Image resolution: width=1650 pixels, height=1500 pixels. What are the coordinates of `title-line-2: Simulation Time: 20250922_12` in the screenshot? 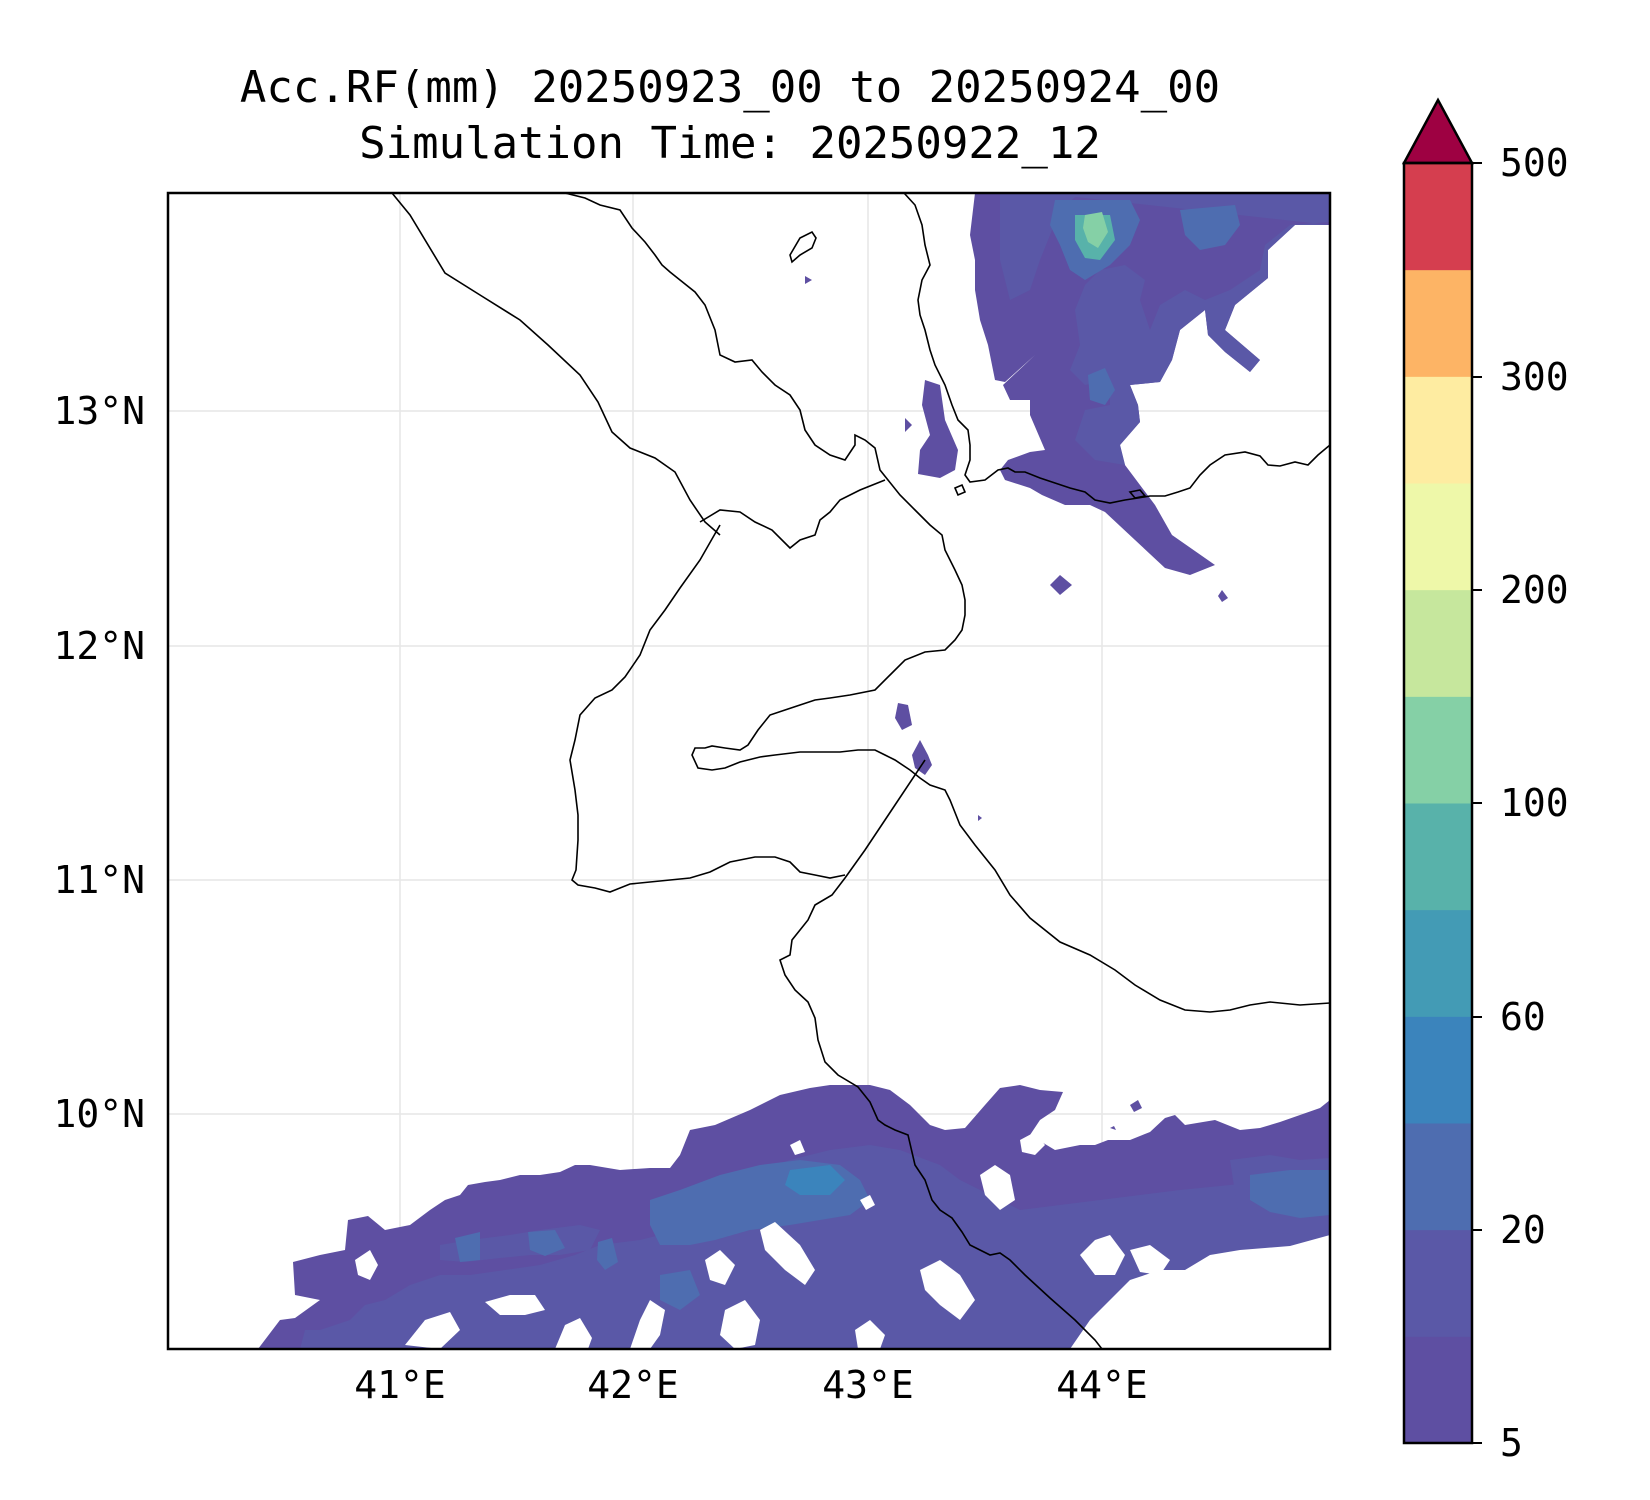 It's located at (730, 143).